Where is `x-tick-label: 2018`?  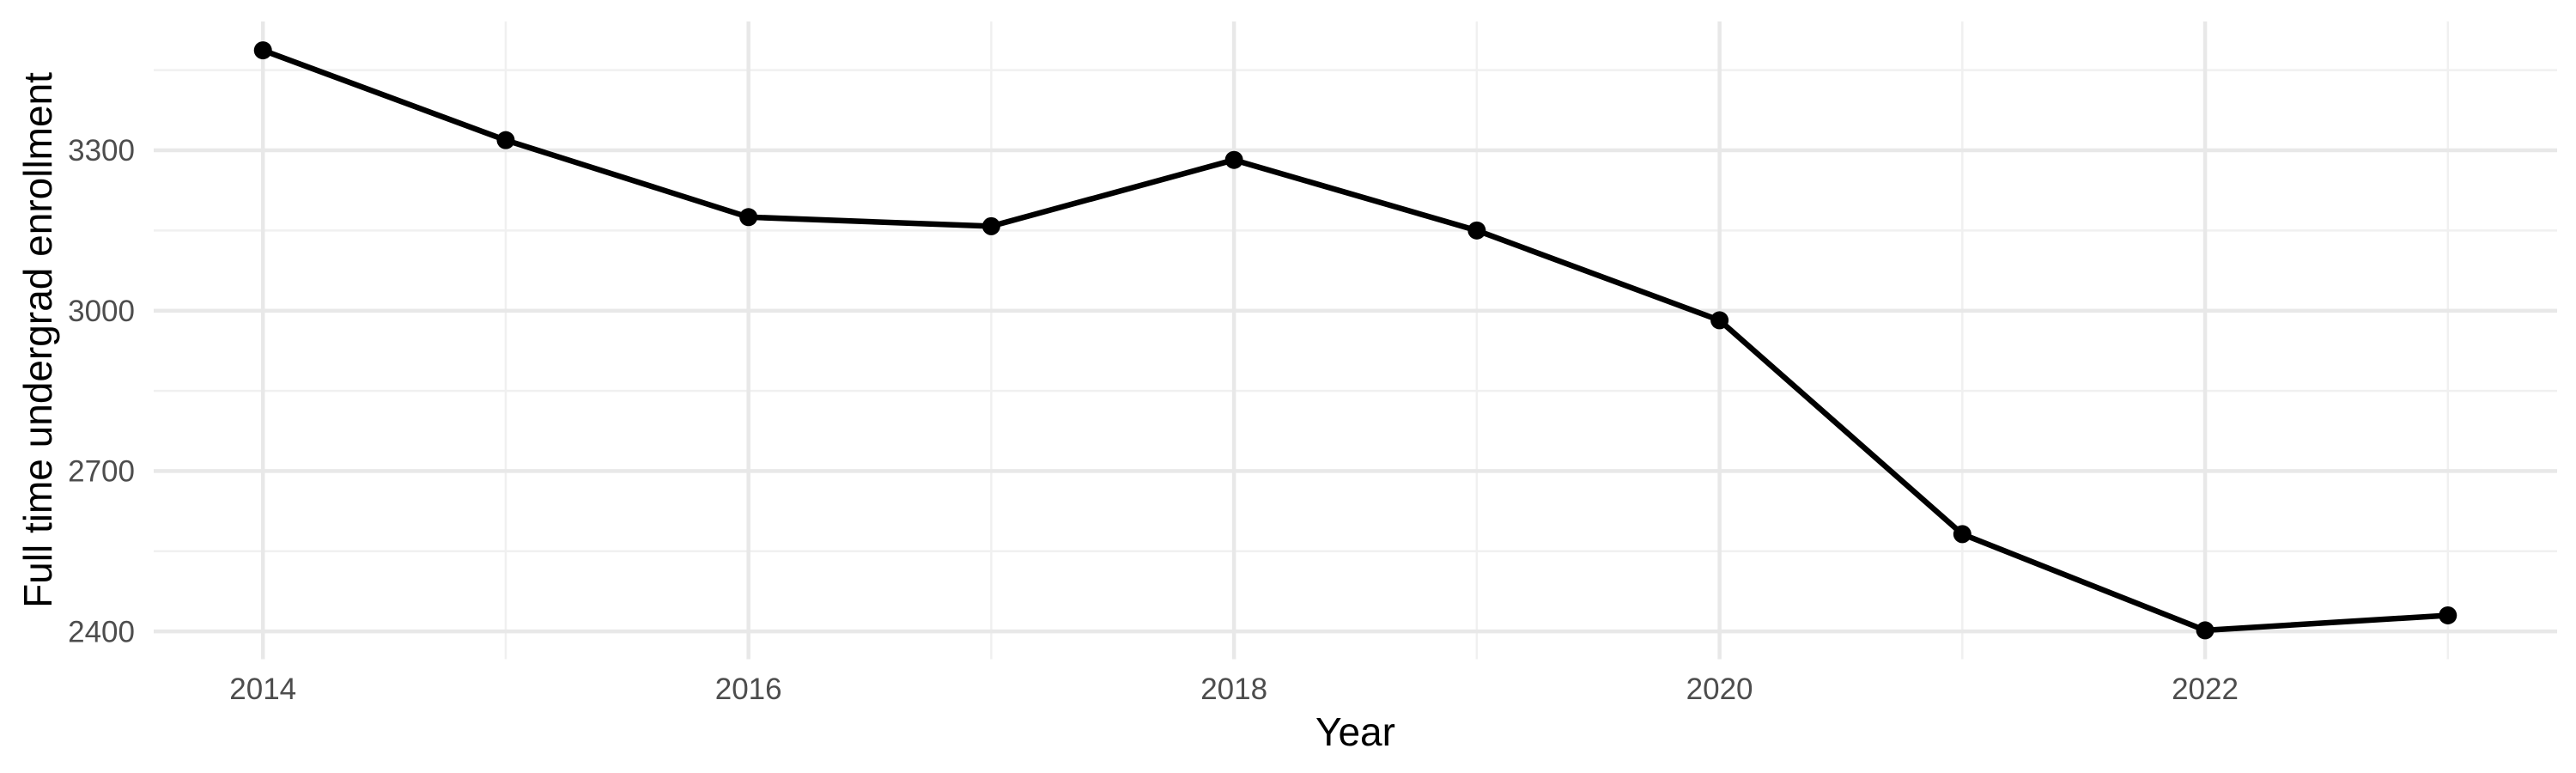 x-tick-label: 2018 is located at coordinates (1233, 689).